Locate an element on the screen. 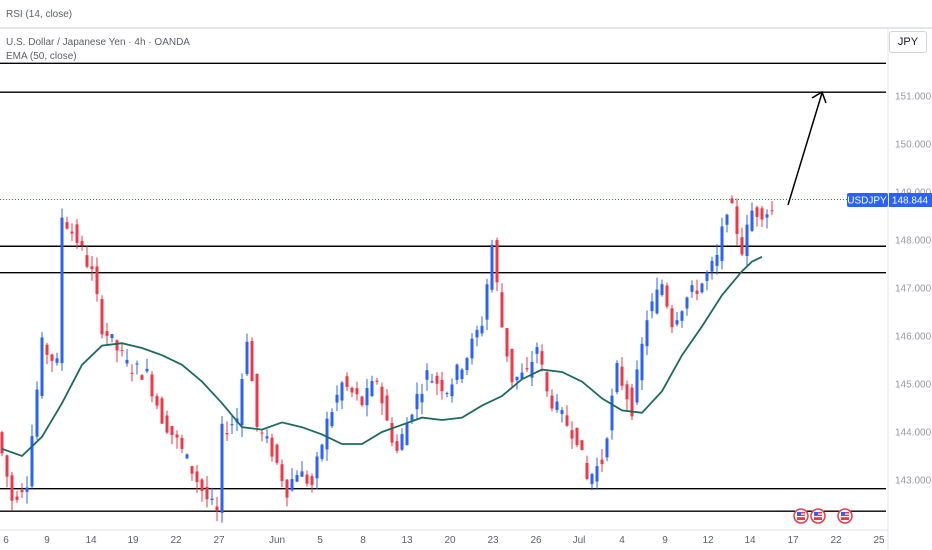 Image resolution: width=932 pixels, height=550 pixels. time-axis-ticks: 6 9 14 19 22 27 Jun 5 8 13 20 23 26 Jul 4 9 12 14 17 22 25 is located at coordinates (444, 540).